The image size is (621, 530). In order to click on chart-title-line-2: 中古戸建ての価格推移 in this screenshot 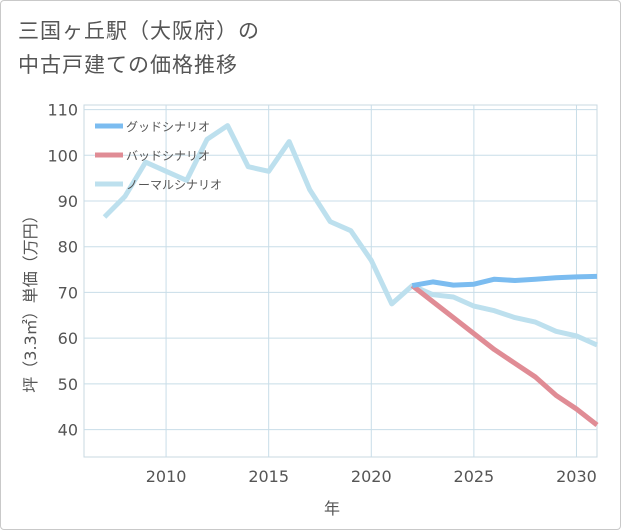, I will do `click(128, 65)`.